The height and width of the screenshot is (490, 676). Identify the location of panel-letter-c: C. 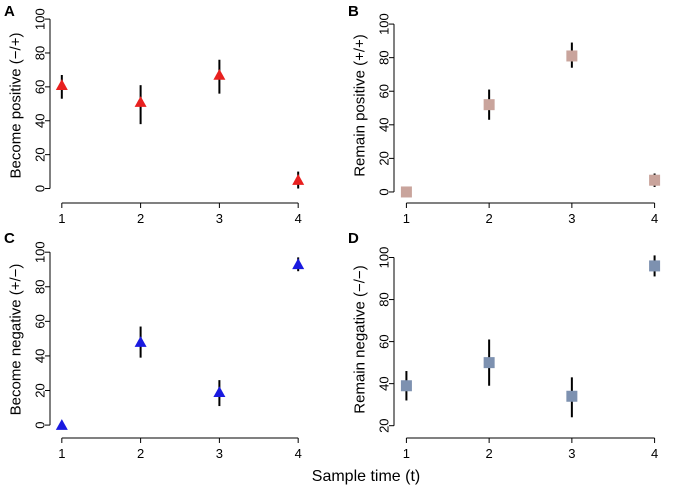
(9, 238).